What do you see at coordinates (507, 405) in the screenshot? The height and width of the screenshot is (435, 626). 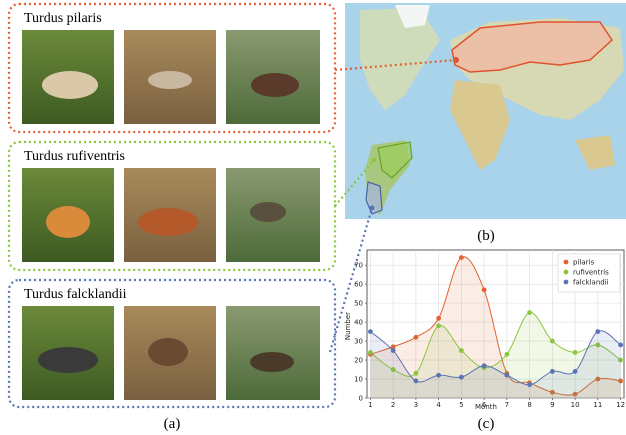 I see `x-tick-label: 7` at bounding box center [507, 405].